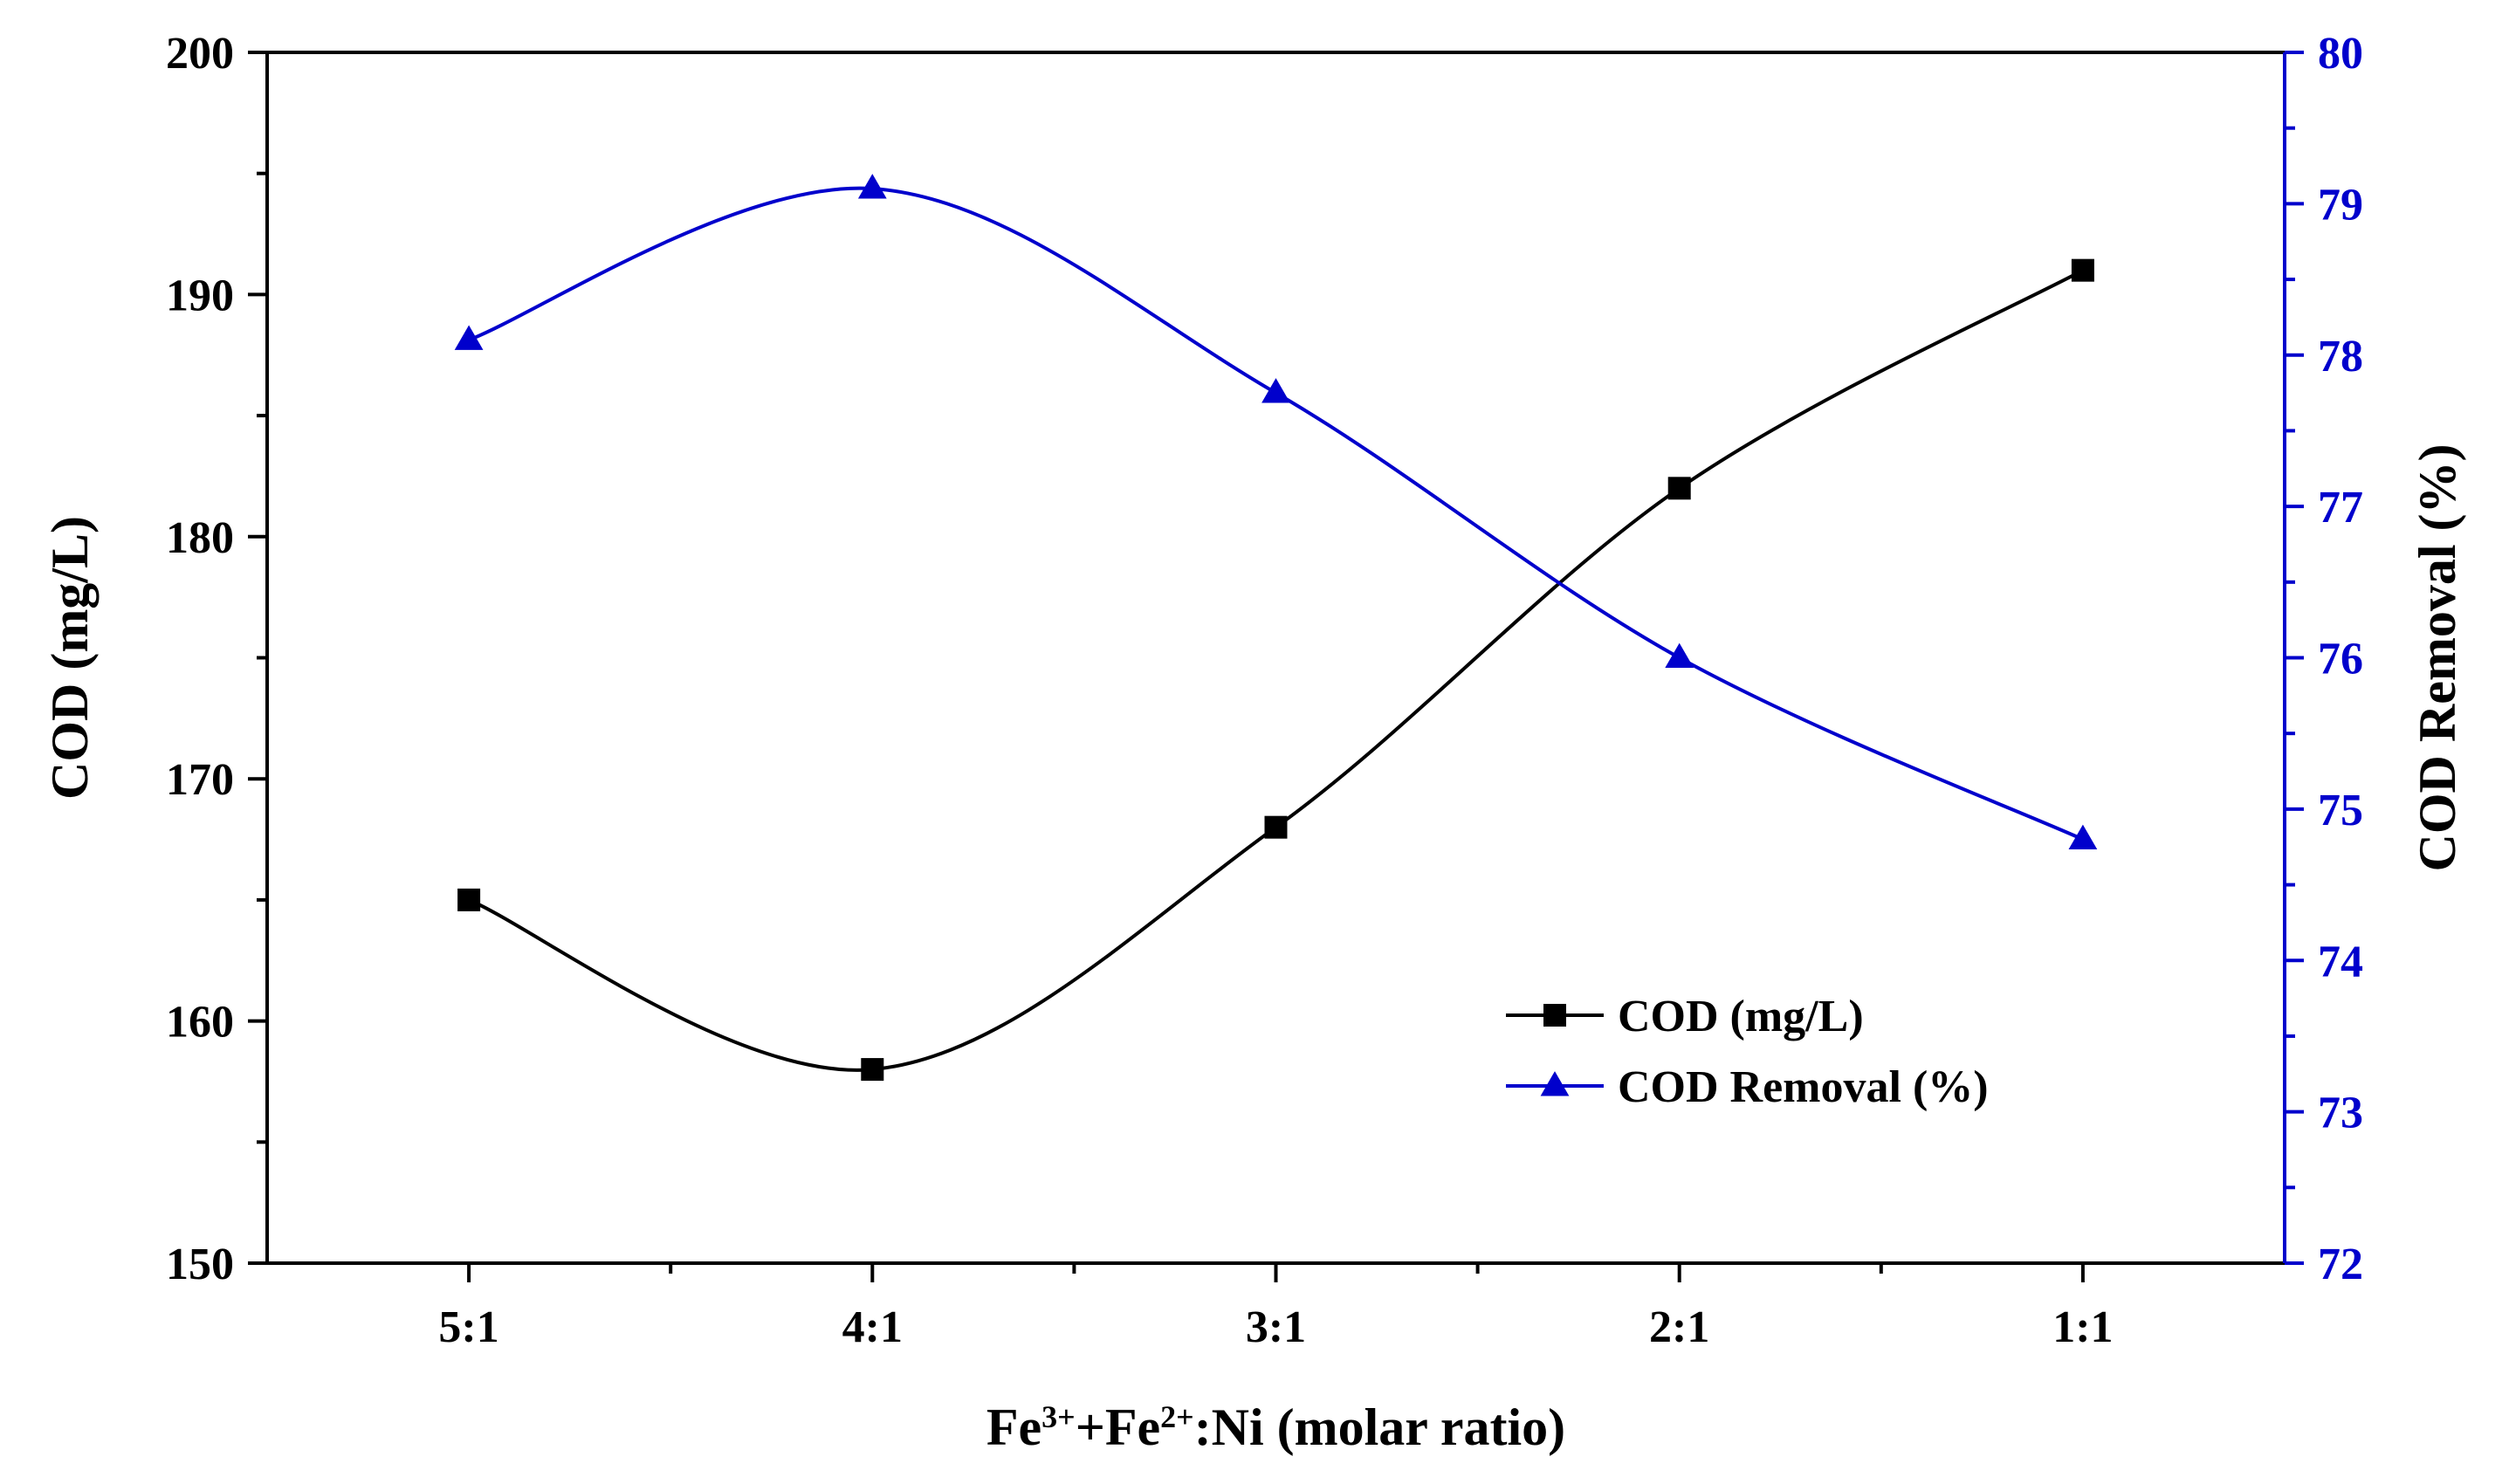 This screenshot has height=1484, width=2509. Describe the element at coordinates (2340, 54) in the screenshot. I see `right-tick-label: 80` at that location.